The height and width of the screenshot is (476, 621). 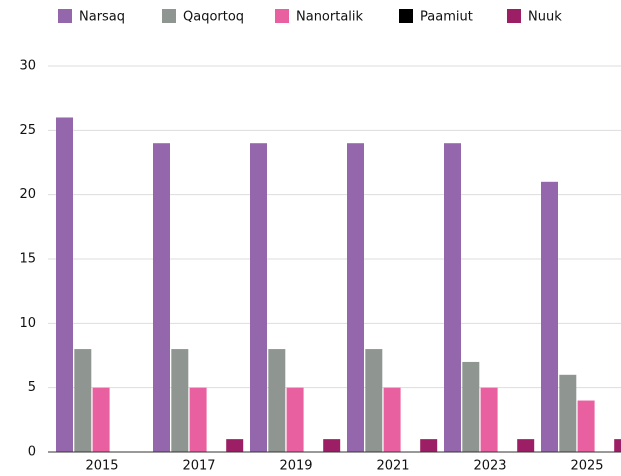 What do you see at coordinates (101, 466) in the screenshot?
I see `x-tick-label: 2015` at bounding box center [101, 466].